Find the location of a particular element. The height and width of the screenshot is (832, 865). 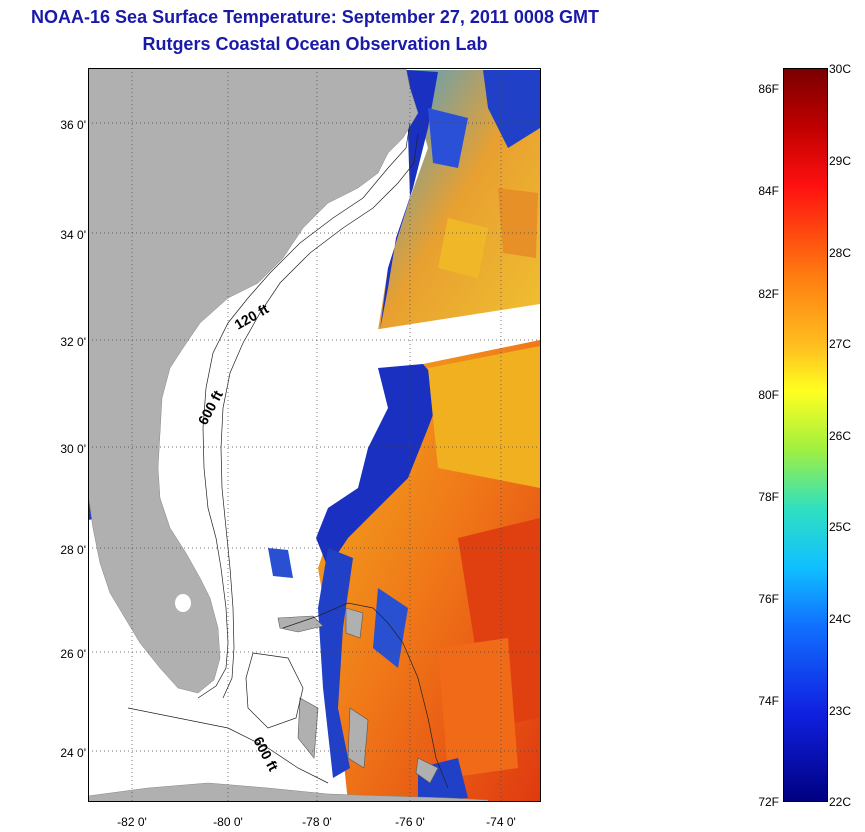

colorbar-f-84: 84F is located at coordinates (768, 191).